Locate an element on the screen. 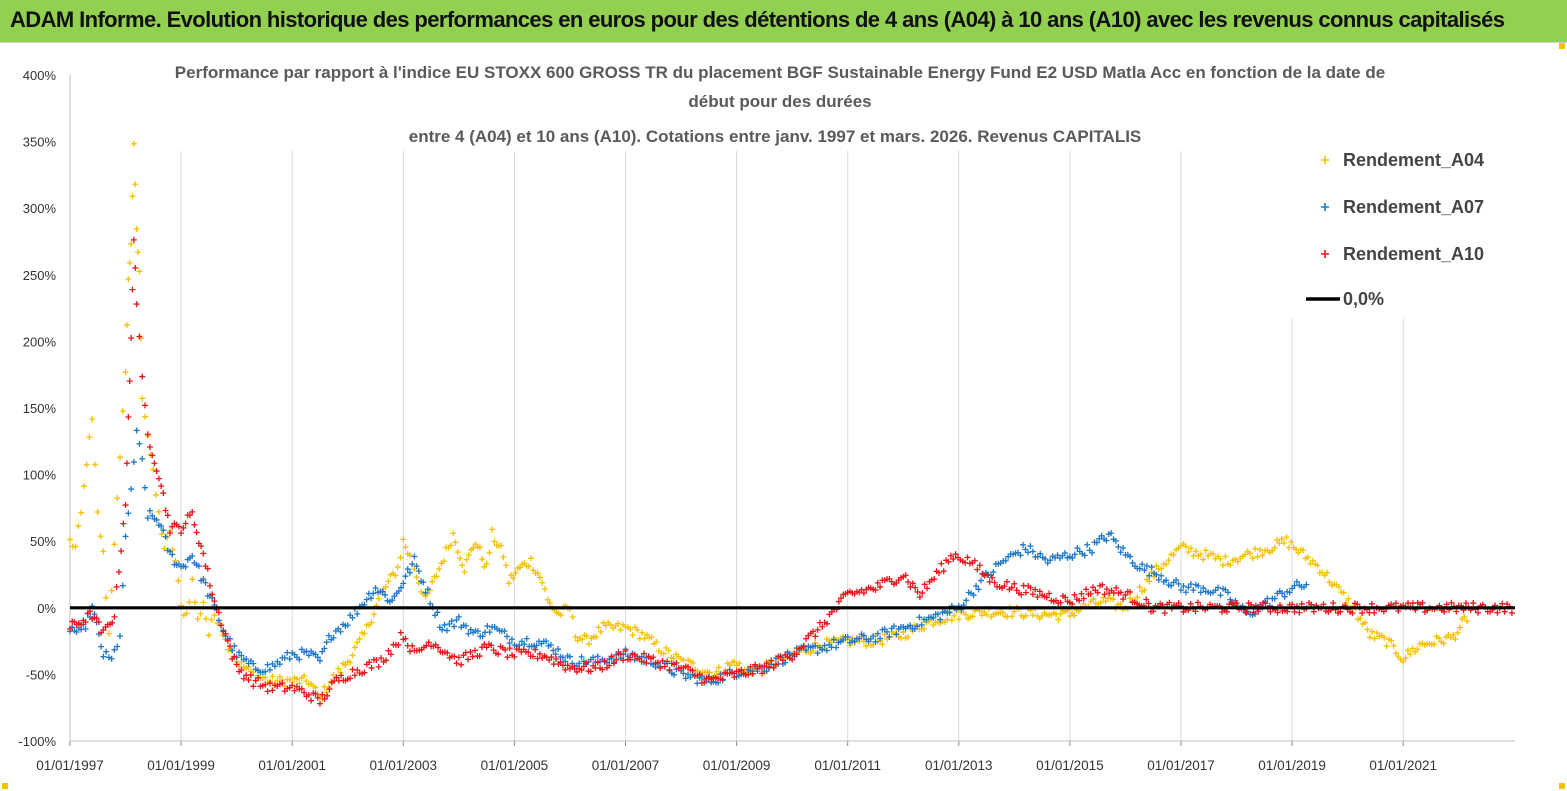 The image size is (1567, 791). x-tick-label: 01/01/2011 is located at coordinates (847, 765).